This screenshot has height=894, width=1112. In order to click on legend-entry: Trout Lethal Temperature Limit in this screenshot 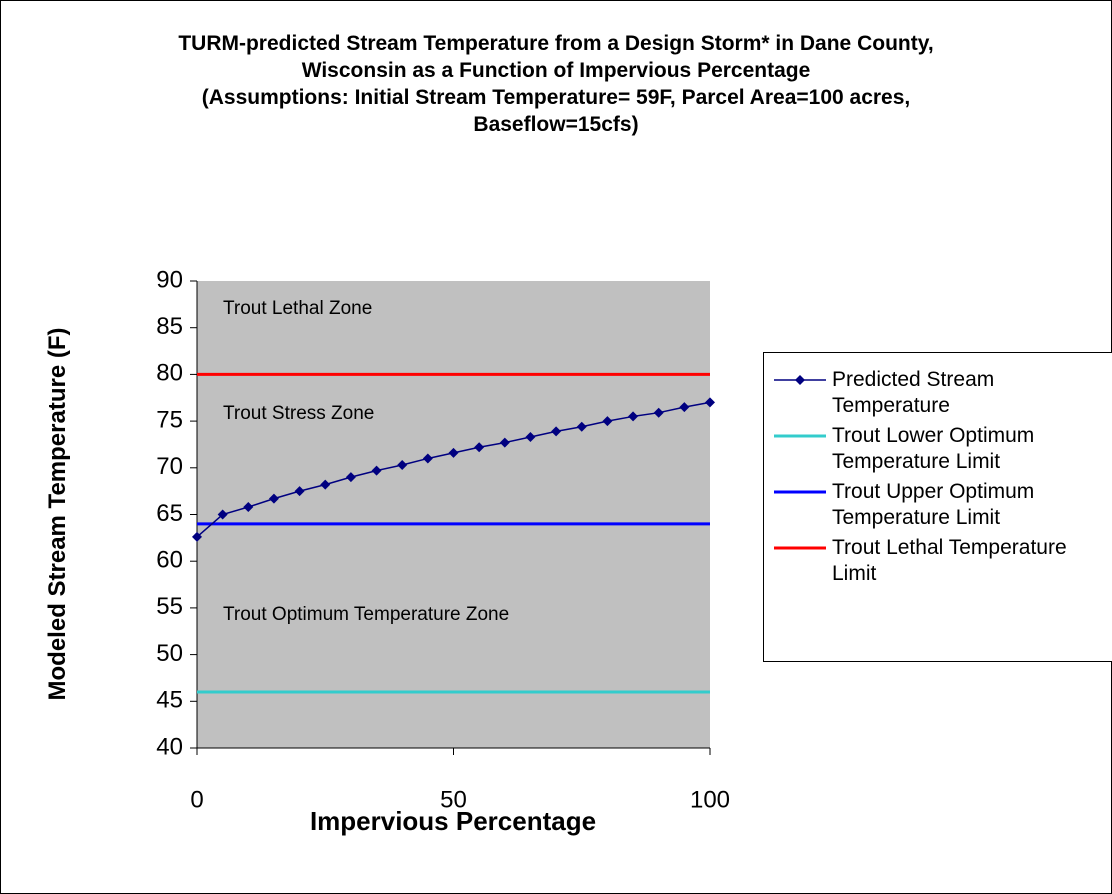, I will do `click(942, 561)`.